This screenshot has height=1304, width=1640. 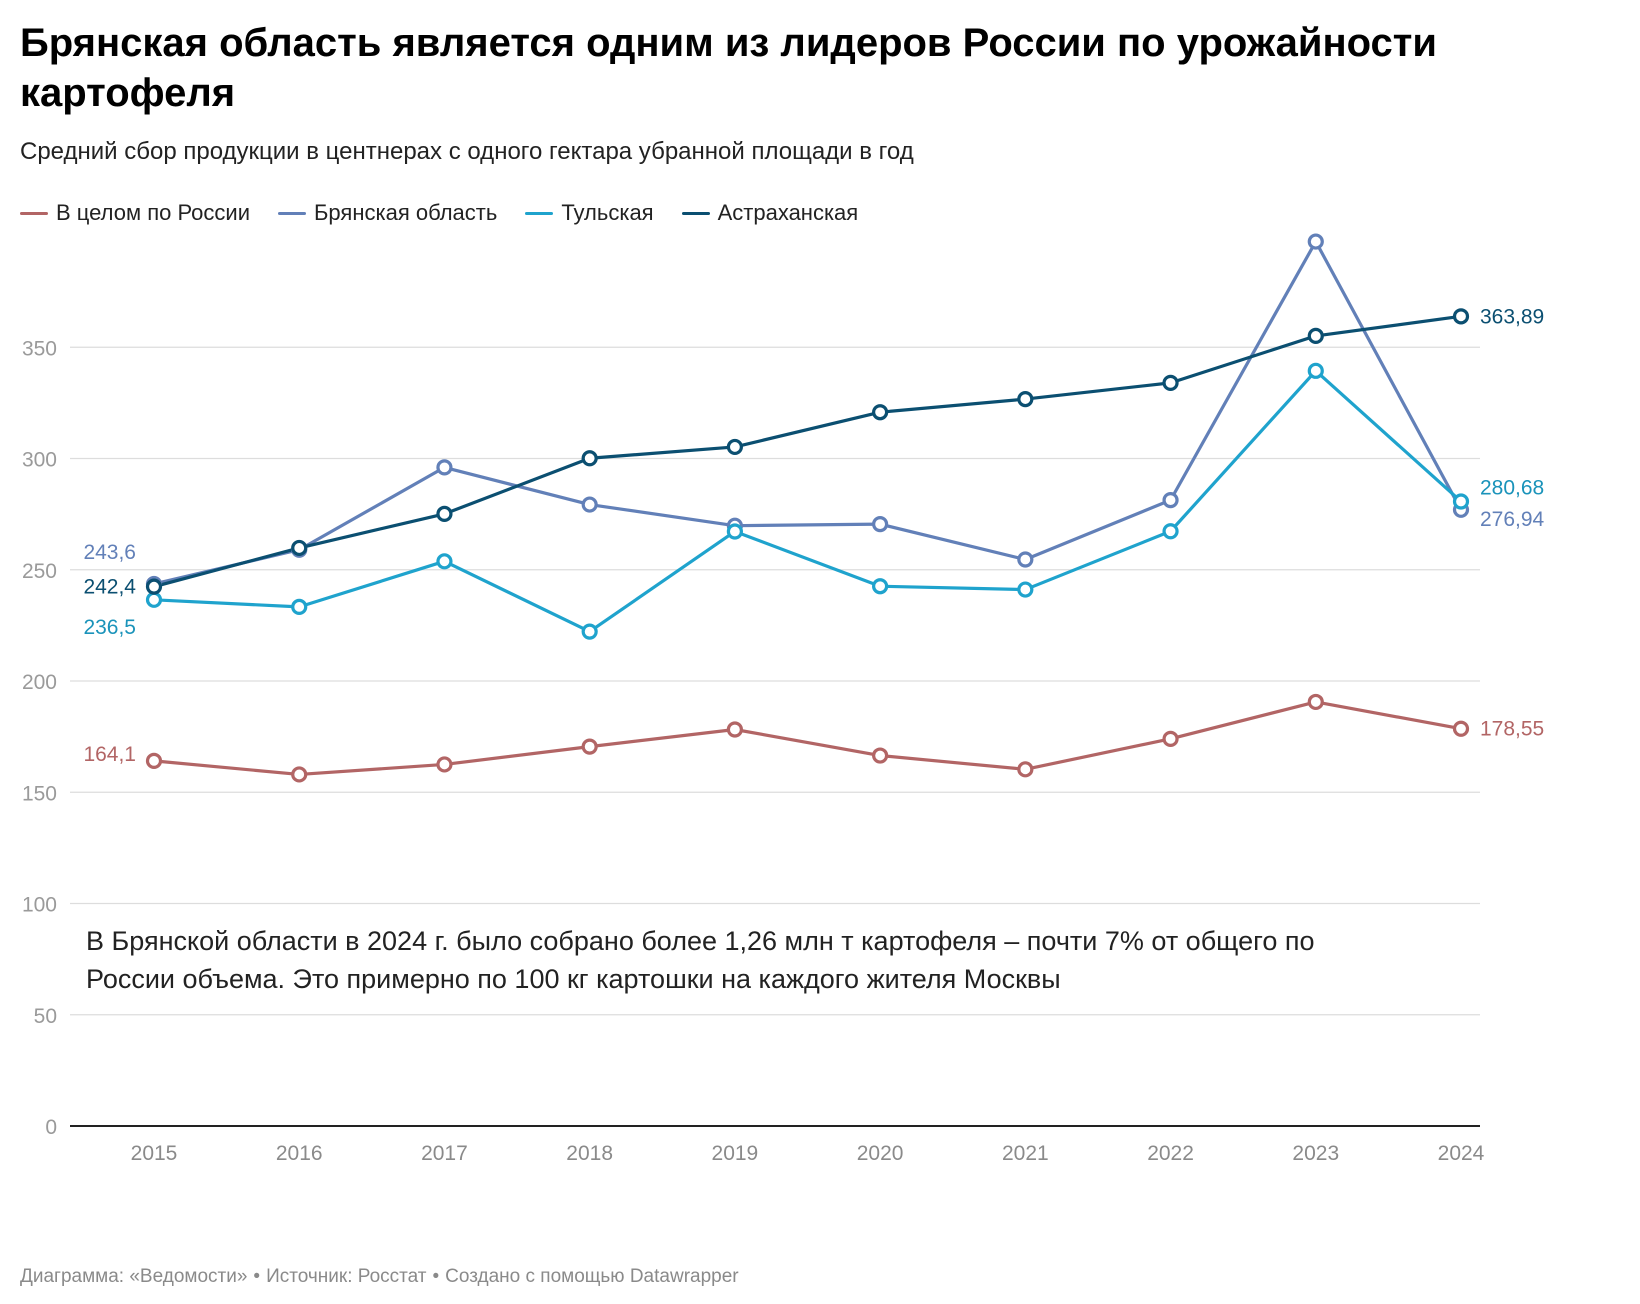 What do you see at coordinates (109, 587) in the screenshot?
I see `start-label-astrakhan: 242,4` at bounding box center [109, 587].